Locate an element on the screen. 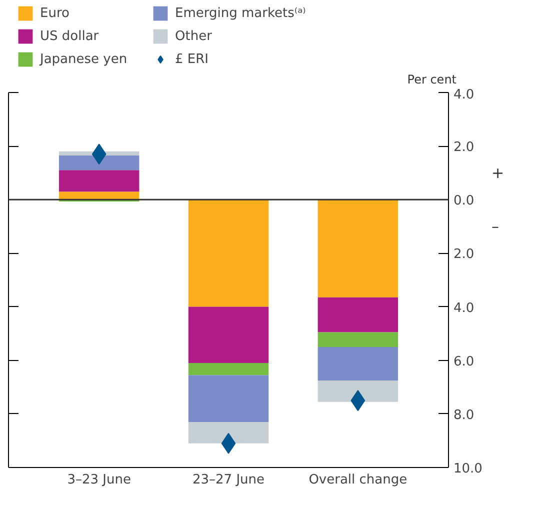 The image size is (538, 513). legend-label: Other is located at coordinates (193, 36).